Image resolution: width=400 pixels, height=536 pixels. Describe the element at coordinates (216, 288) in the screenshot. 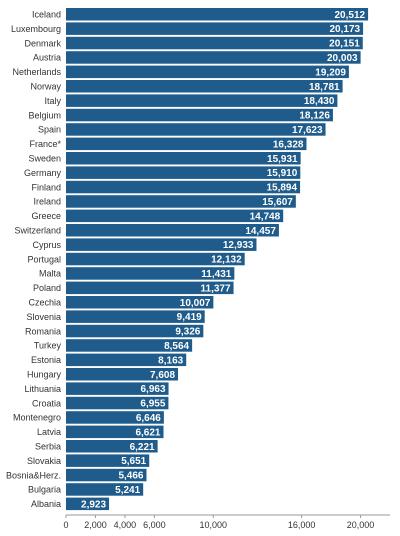

I see `bar-value-label: 11,377` at that location.